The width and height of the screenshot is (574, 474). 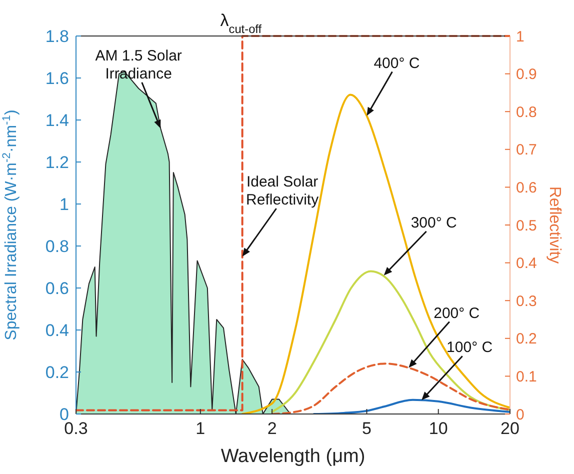 What do you see at coordinates (272, 428) in the screenshot?
I see `x-tick-label: 2` at bounding box center [272, 428].